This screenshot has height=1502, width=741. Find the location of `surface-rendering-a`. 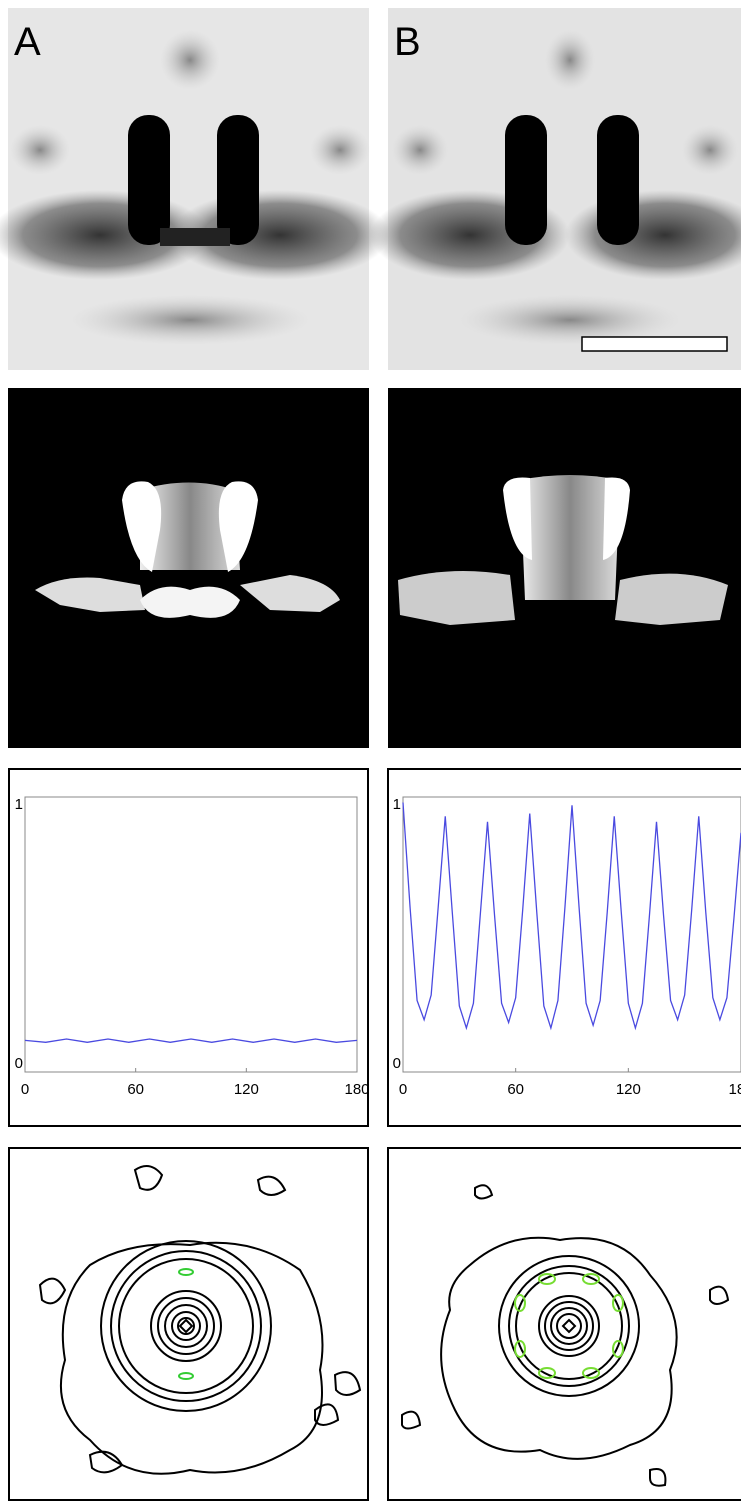

surface-rendering-a is located at coordinates (188, 568).